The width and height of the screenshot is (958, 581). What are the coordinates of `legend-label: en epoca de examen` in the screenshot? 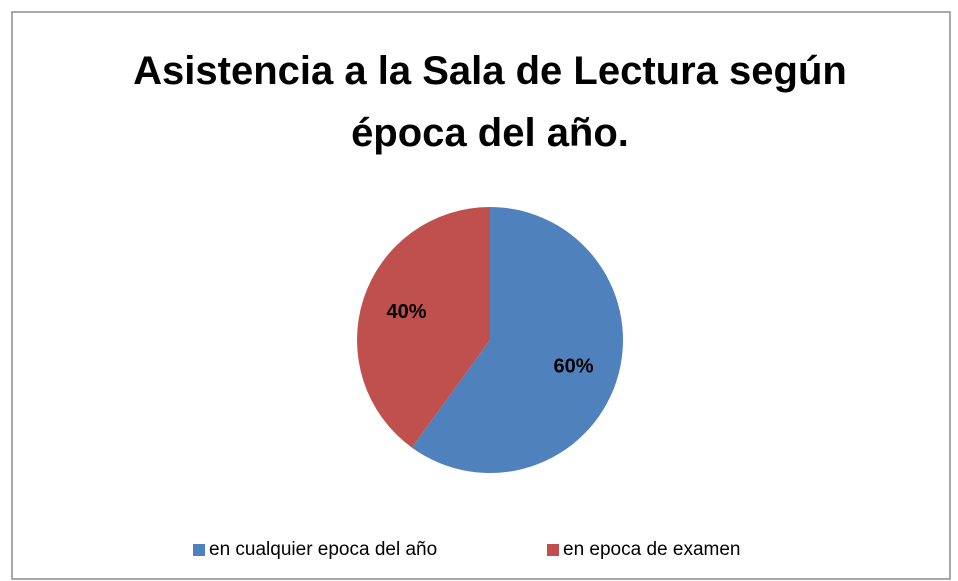 It's located at (651, 549).